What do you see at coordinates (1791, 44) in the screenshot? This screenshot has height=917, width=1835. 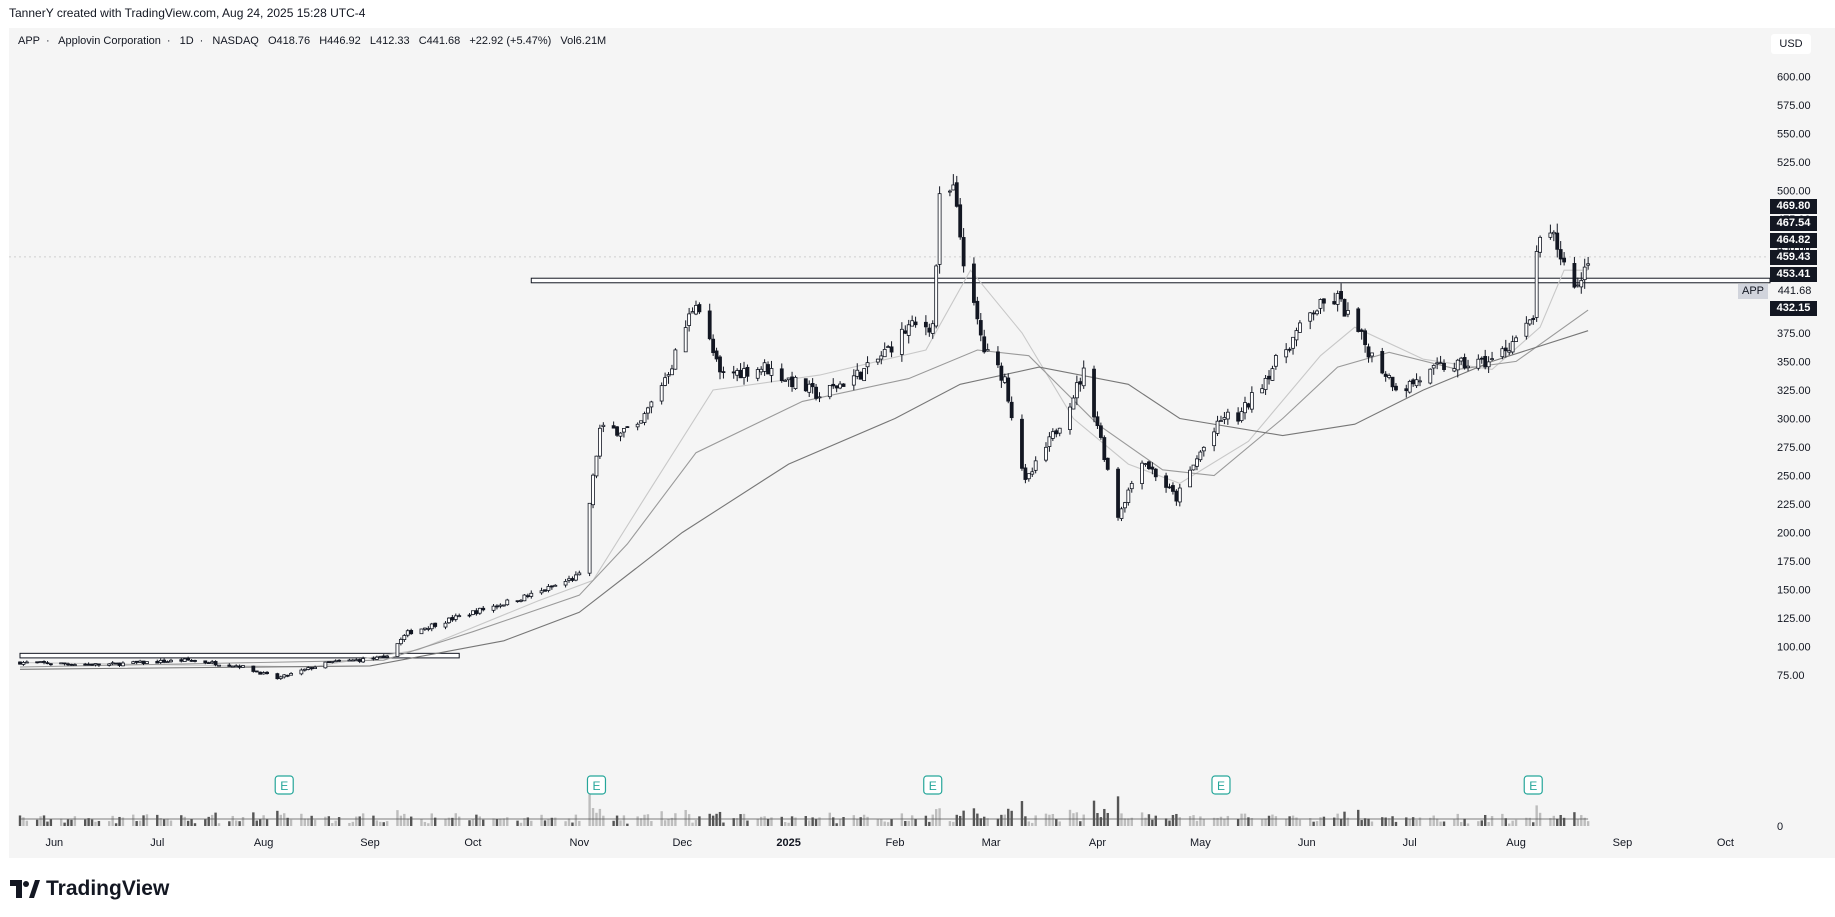 I see `currency-button: USD` at bounding box center [1791, 44].